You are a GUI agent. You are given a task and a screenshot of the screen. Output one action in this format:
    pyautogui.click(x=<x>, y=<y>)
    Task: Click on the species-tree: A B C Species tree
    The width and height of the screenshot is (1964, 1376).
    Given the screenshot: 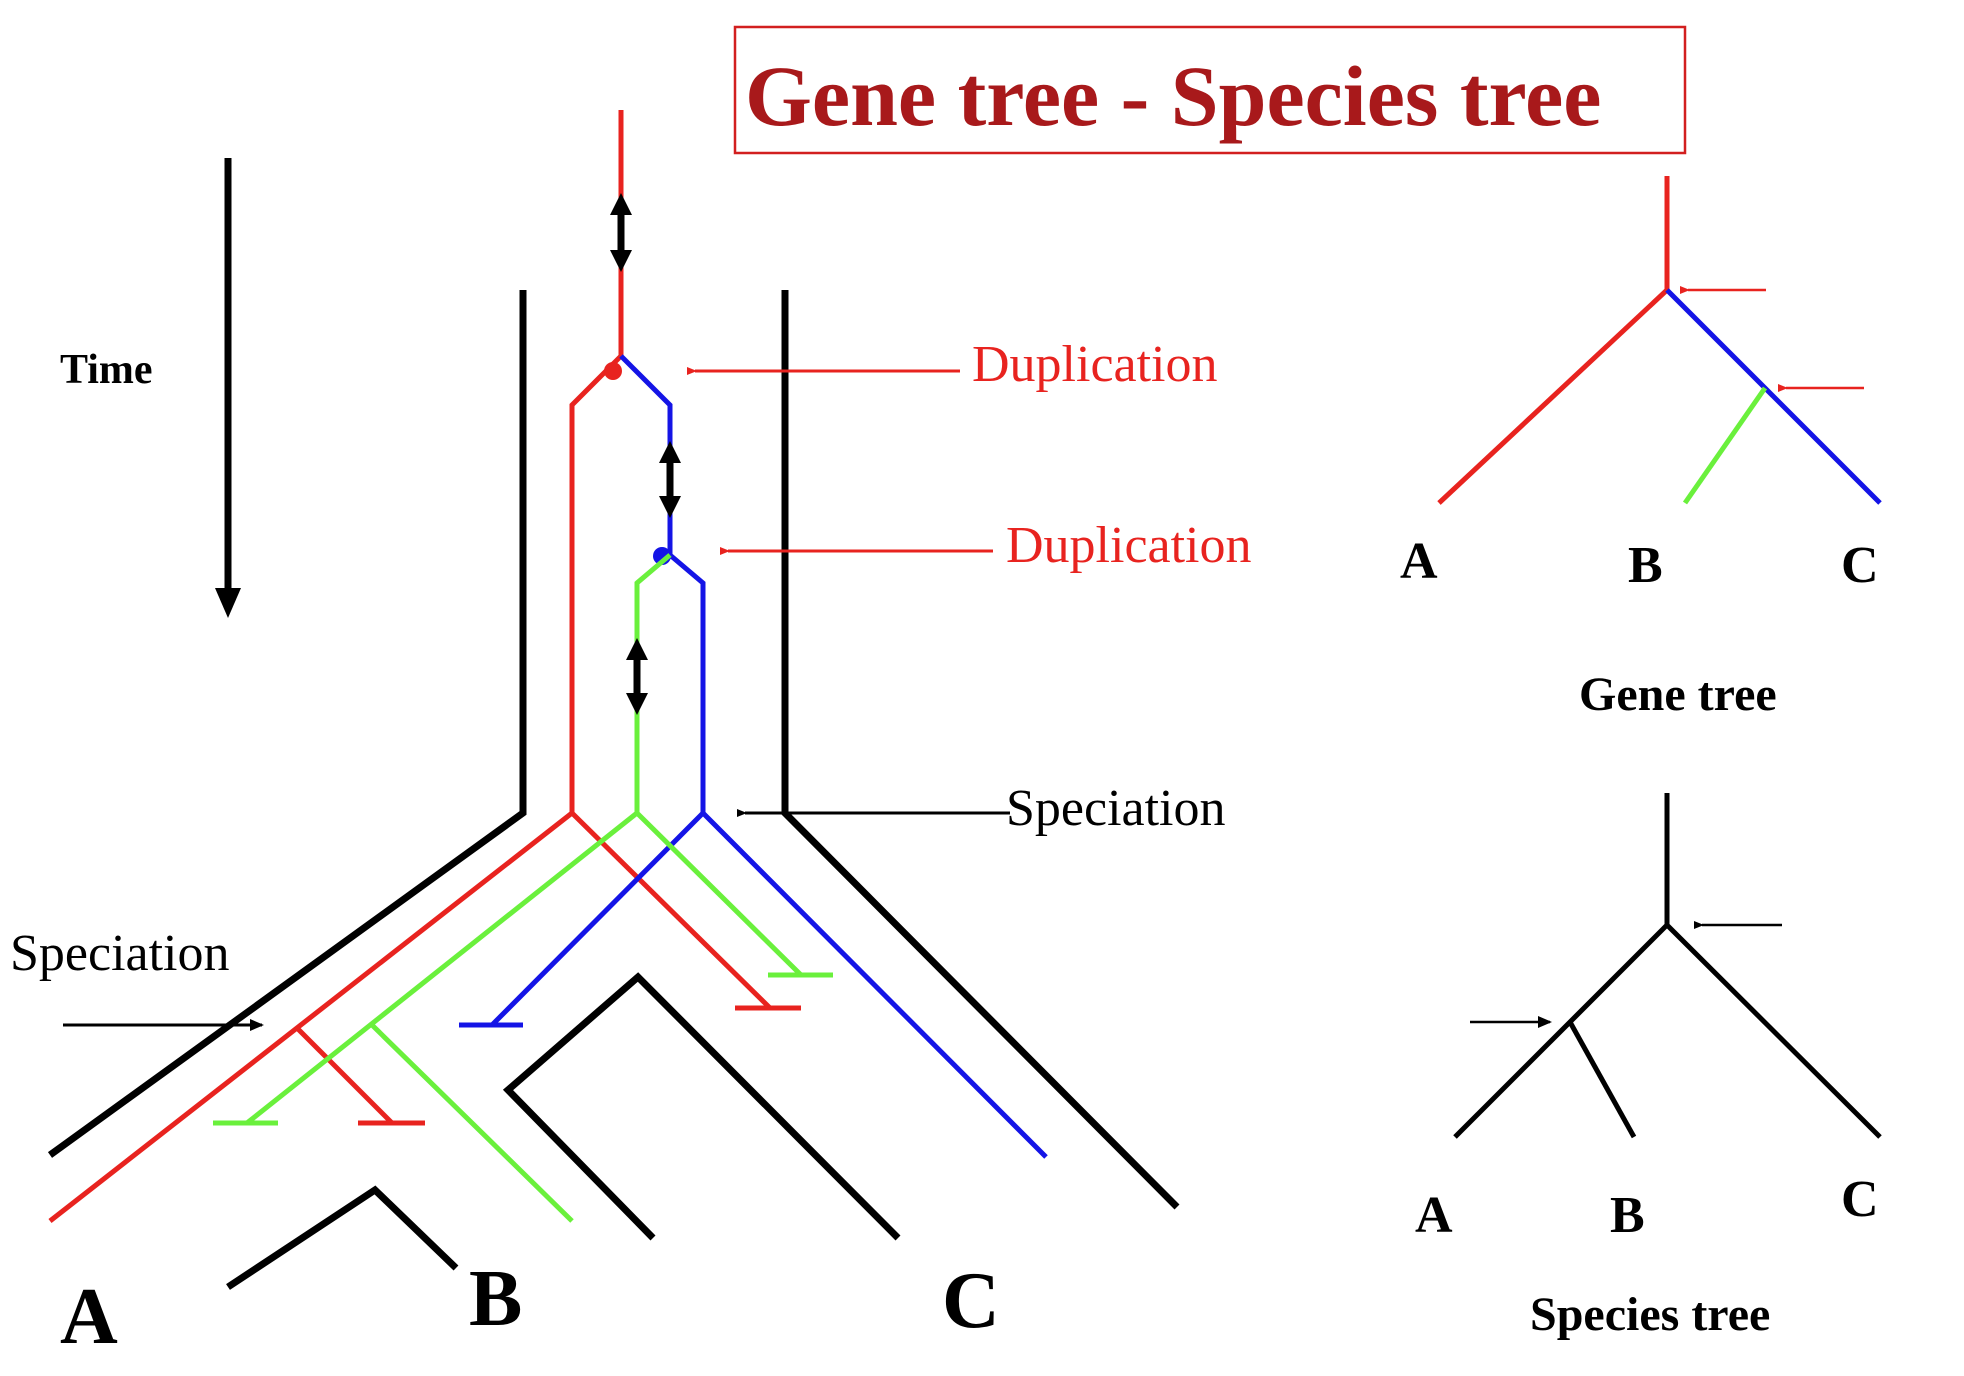 What is the action you would take?
    pyautogui.click(x=1648, y=1067)
    